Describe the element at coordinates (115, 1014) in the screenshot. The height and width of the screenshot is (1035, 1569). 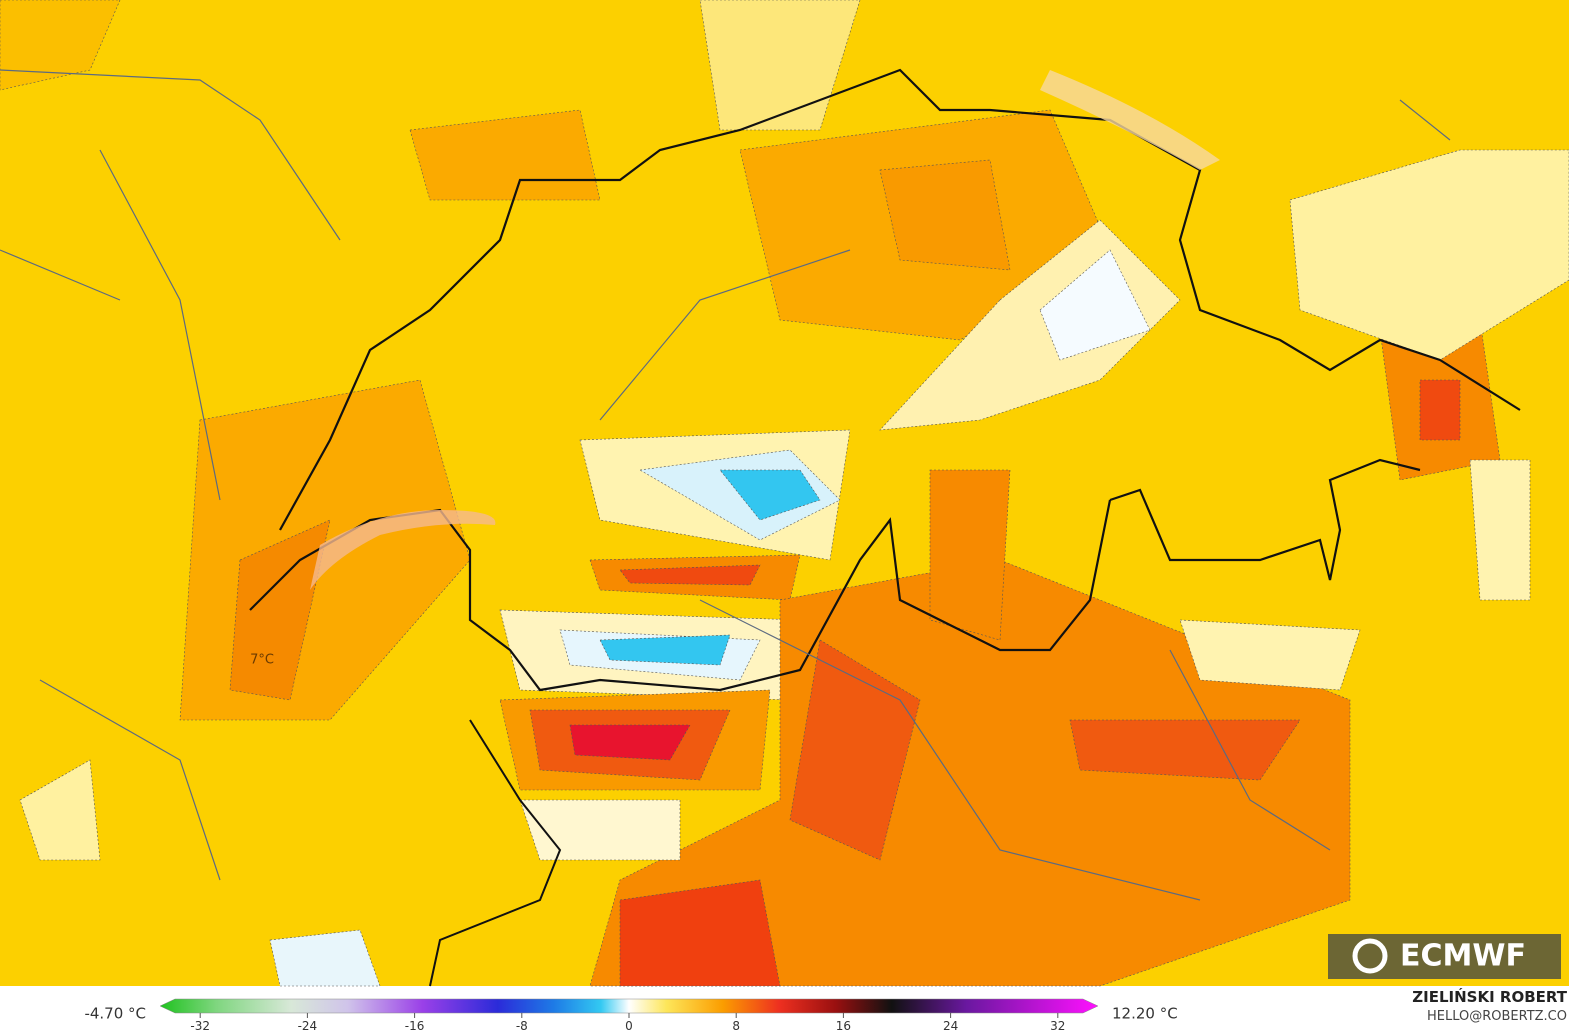
I see `min-label: -4.70 °C` at that location.